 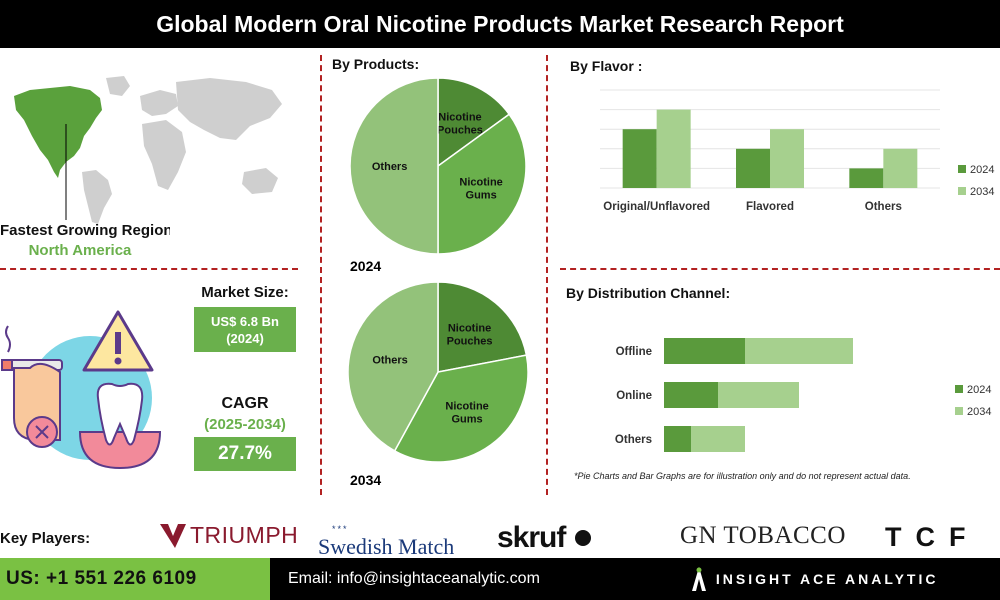 I want to click on pie-2034-label-1: Nicotine Gums, so click(x=466, y=413).